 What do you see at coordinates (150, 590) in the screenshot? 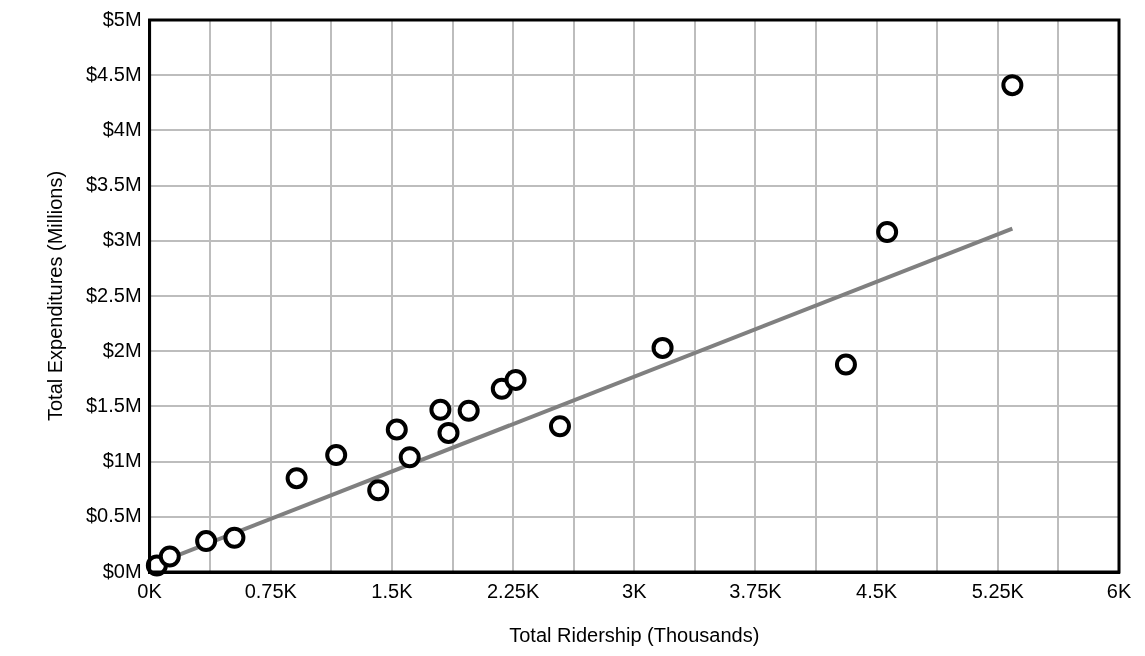
I see `x-tick-label: 0K` at bounding box center [150, 590].